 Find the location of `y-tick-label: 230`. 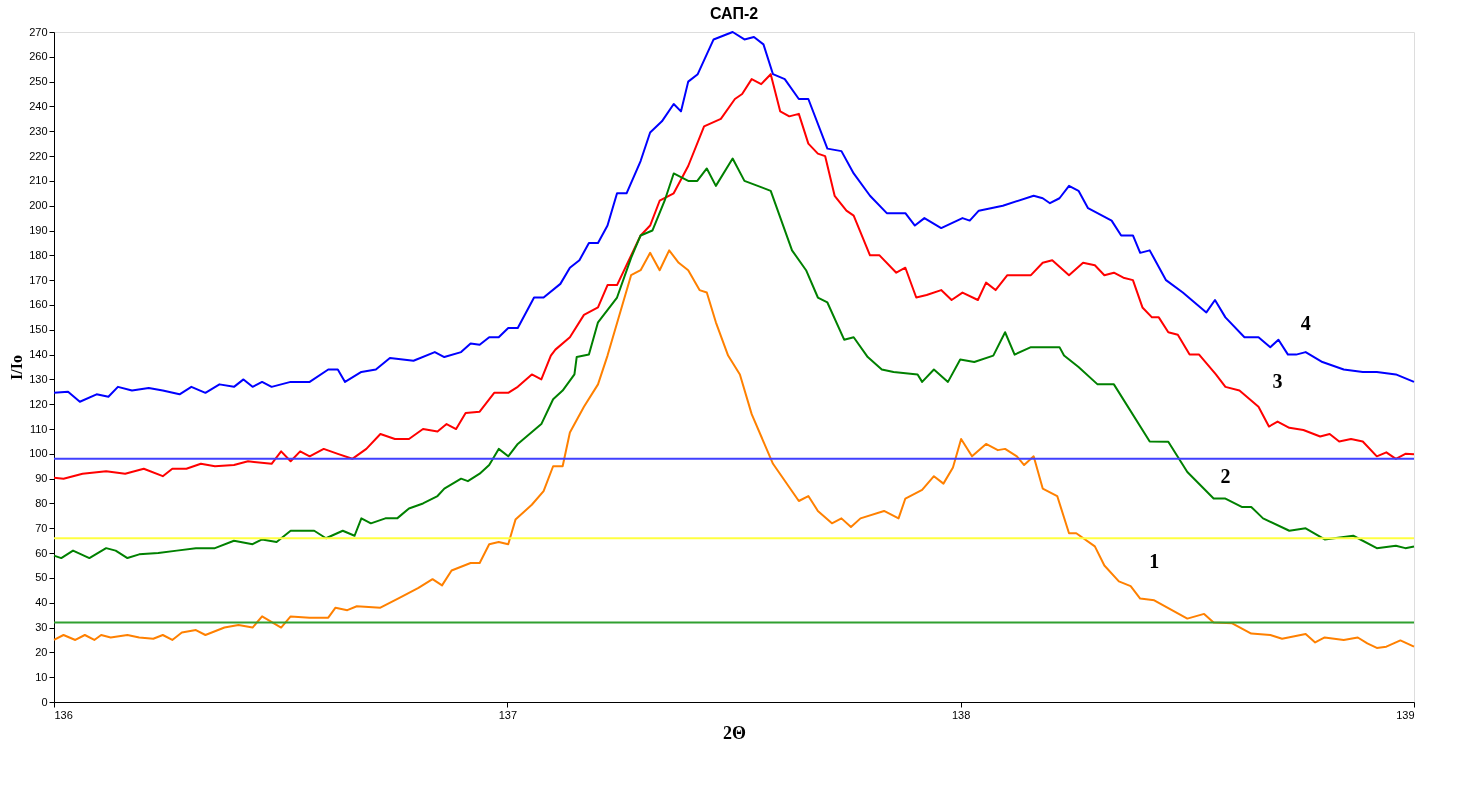

y-tick-label: 230 is located at coordinates (38, 130).